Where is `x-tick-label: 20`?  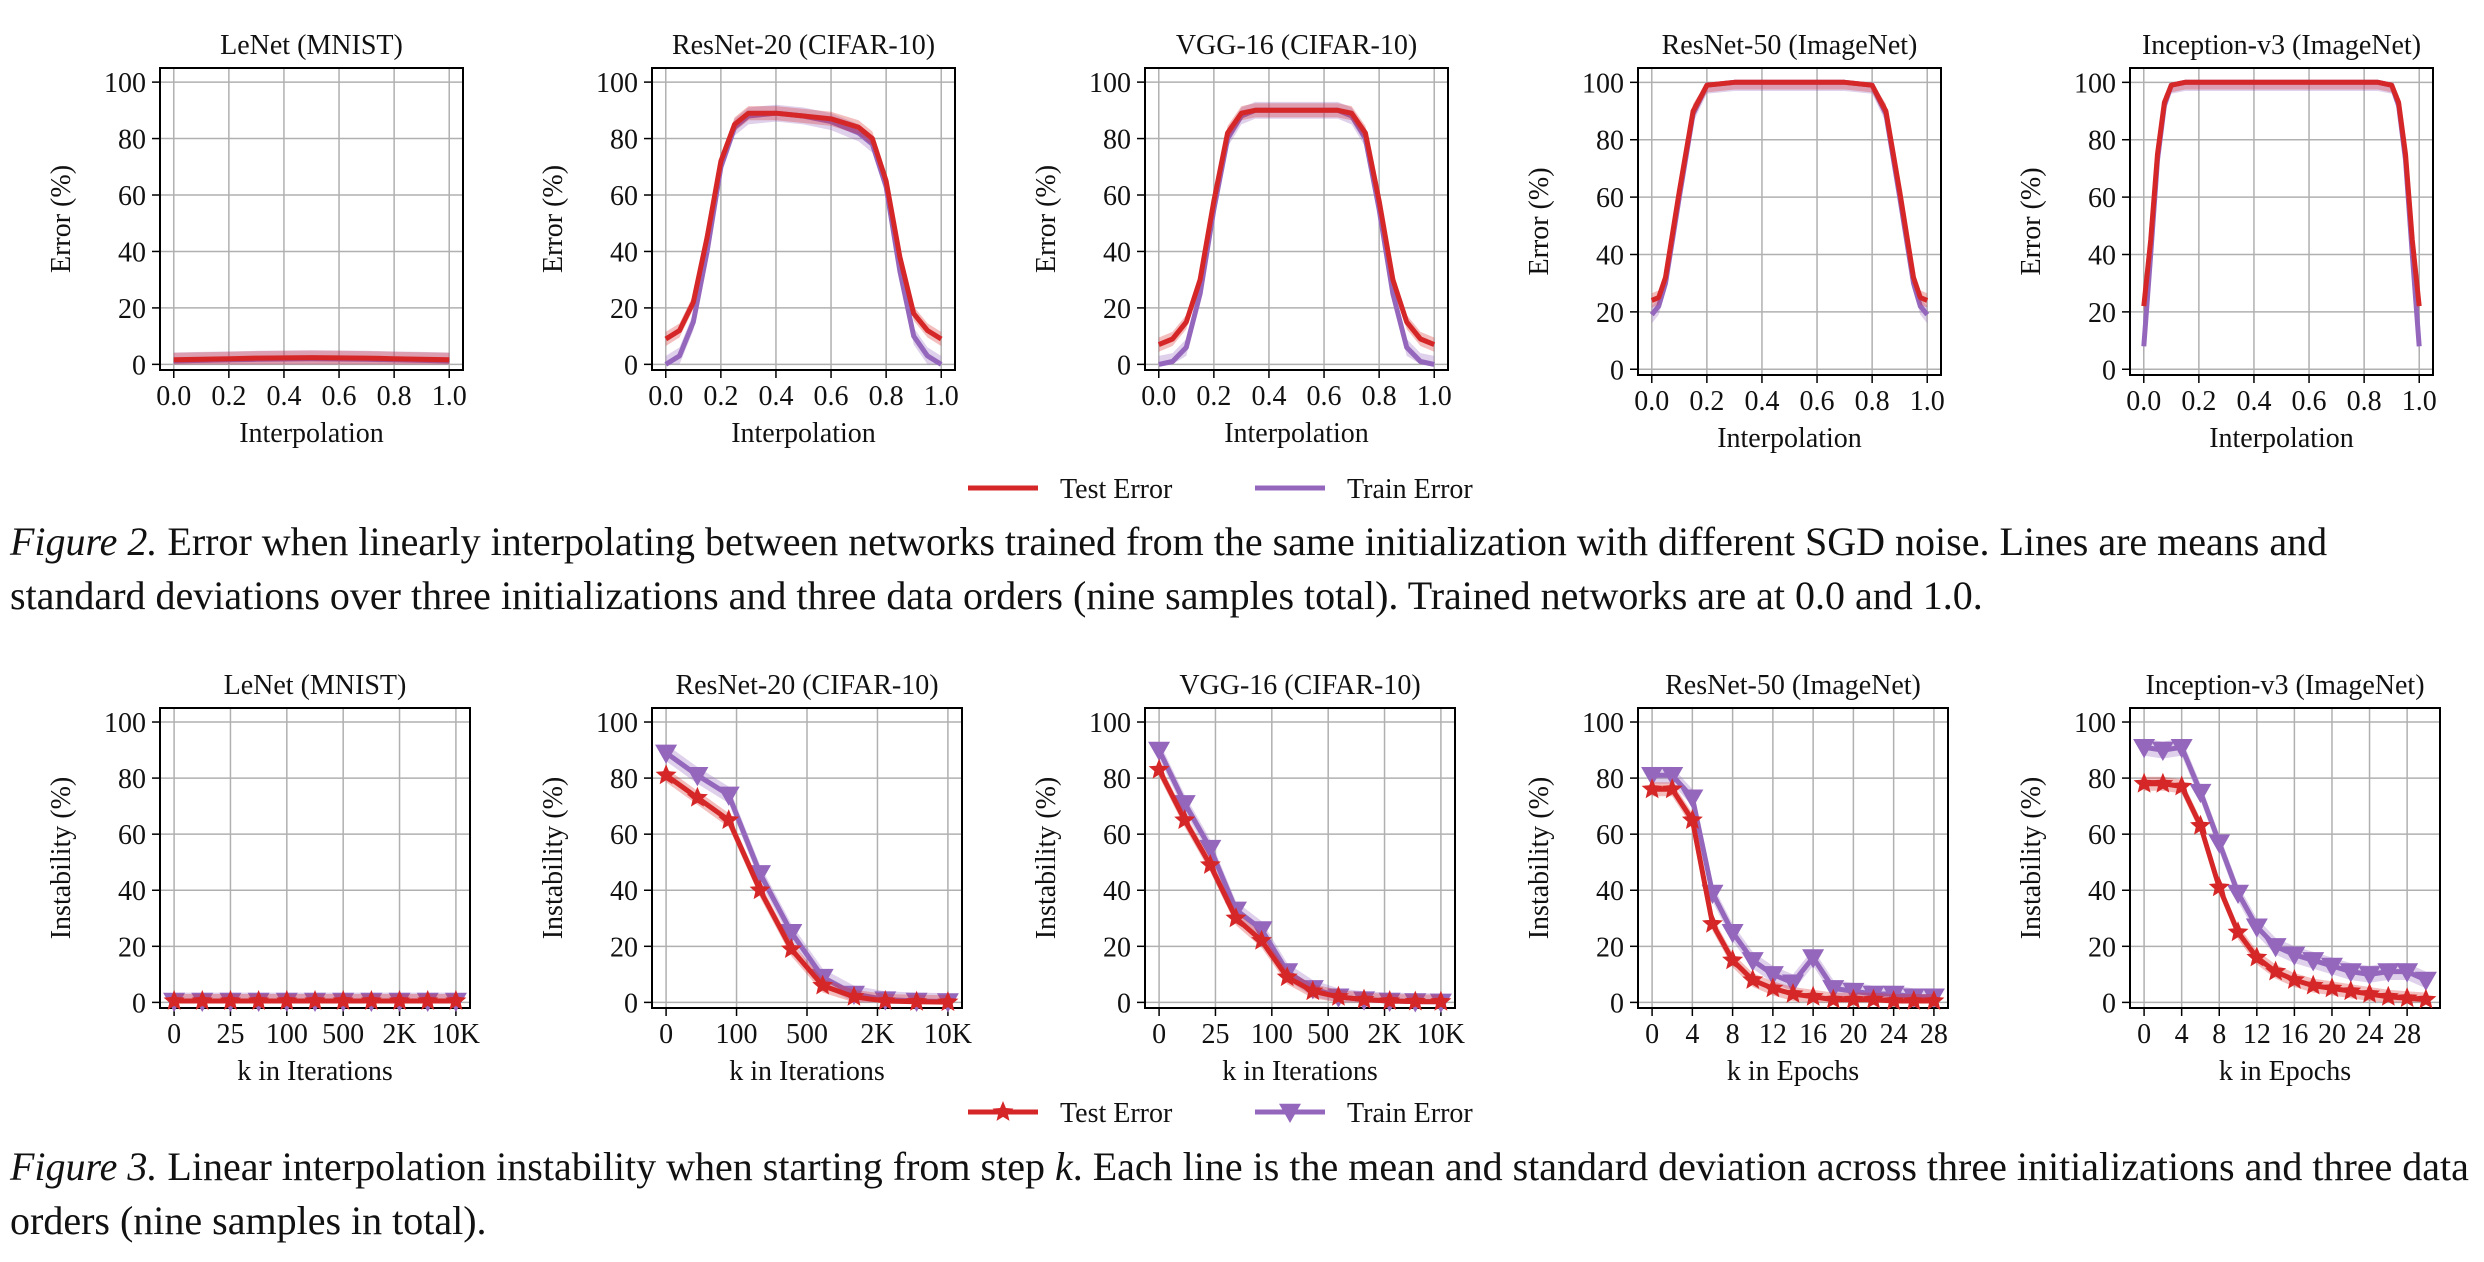 x-tick-label: 20 is located at coordinates (1853, 1034).